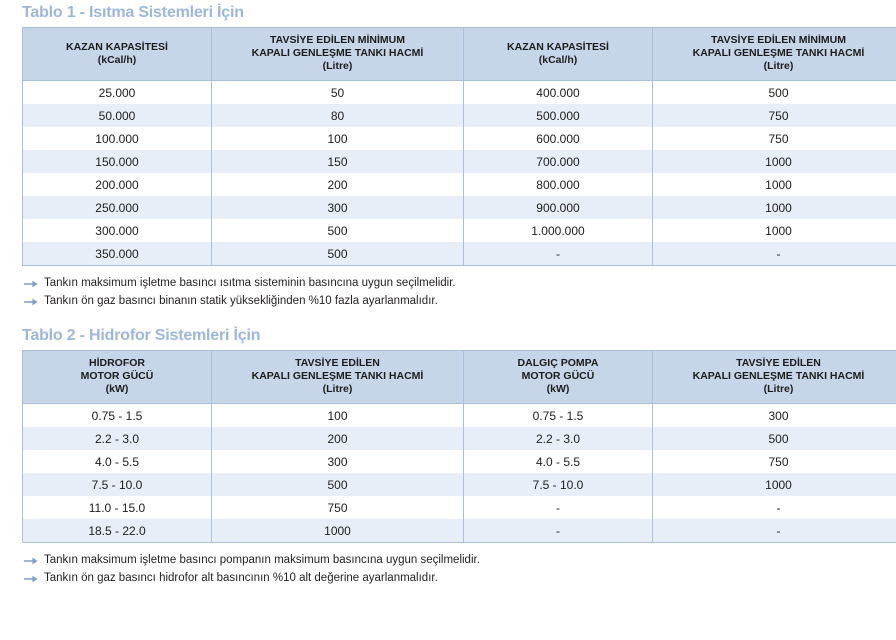  I want to click on table-row: 18.5 - 22.0 1000 - -, so click(459, 531).